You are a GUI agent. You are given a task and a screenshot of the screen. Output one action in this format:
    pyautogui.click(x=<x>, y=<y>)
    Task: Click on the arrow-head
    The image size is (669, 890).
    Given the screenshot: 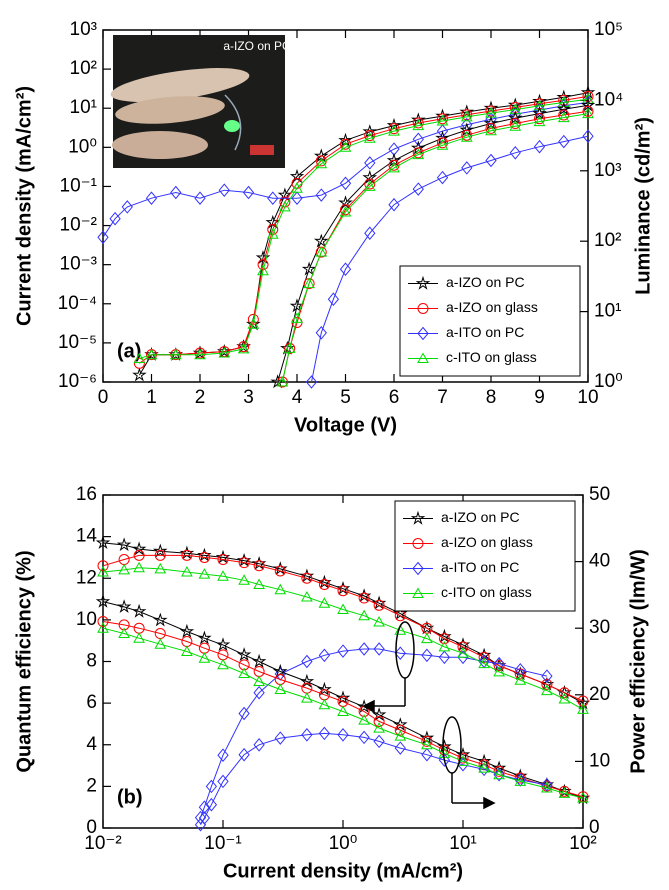 What is the action you would take?
    pyautogui.click(x=489, y=803)
    